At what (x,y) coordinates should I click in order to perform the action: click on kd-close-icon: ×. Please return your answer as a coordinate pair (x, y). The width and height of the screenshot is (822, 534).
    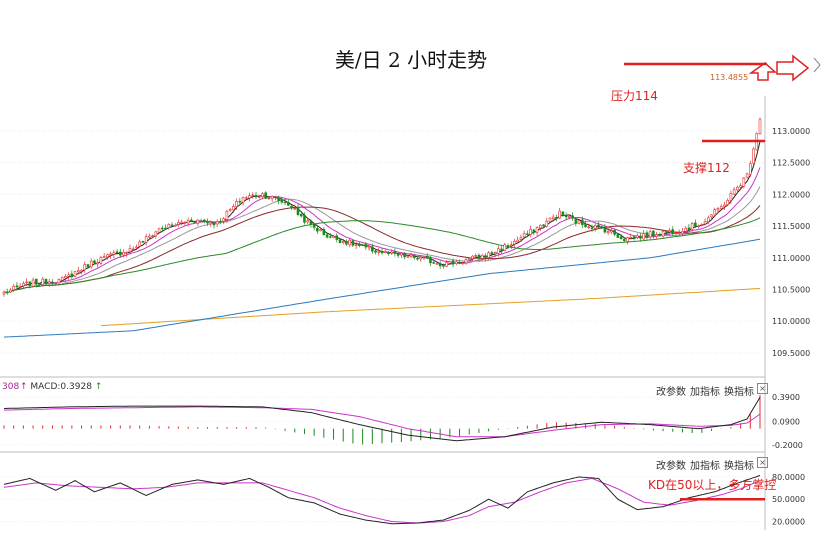
    Looking at the image, I should click on (762, 462).